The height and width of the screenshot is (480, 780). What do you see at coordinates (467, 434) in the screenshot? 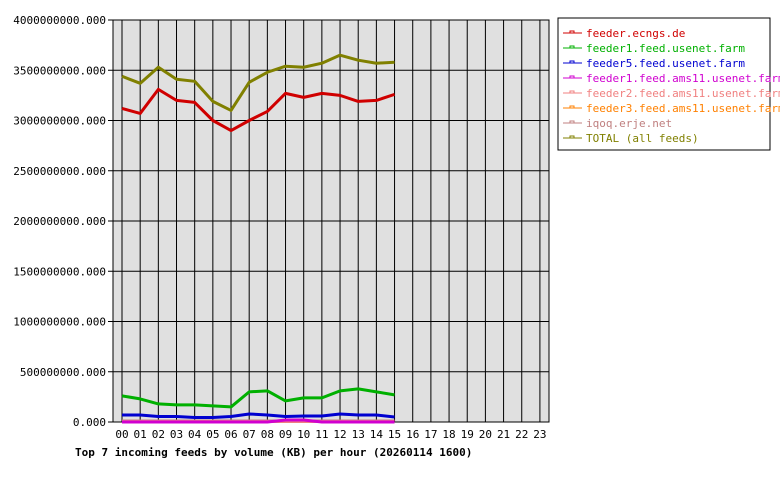
I see `x-tick-label: 19` at bounding box center [467, 434].